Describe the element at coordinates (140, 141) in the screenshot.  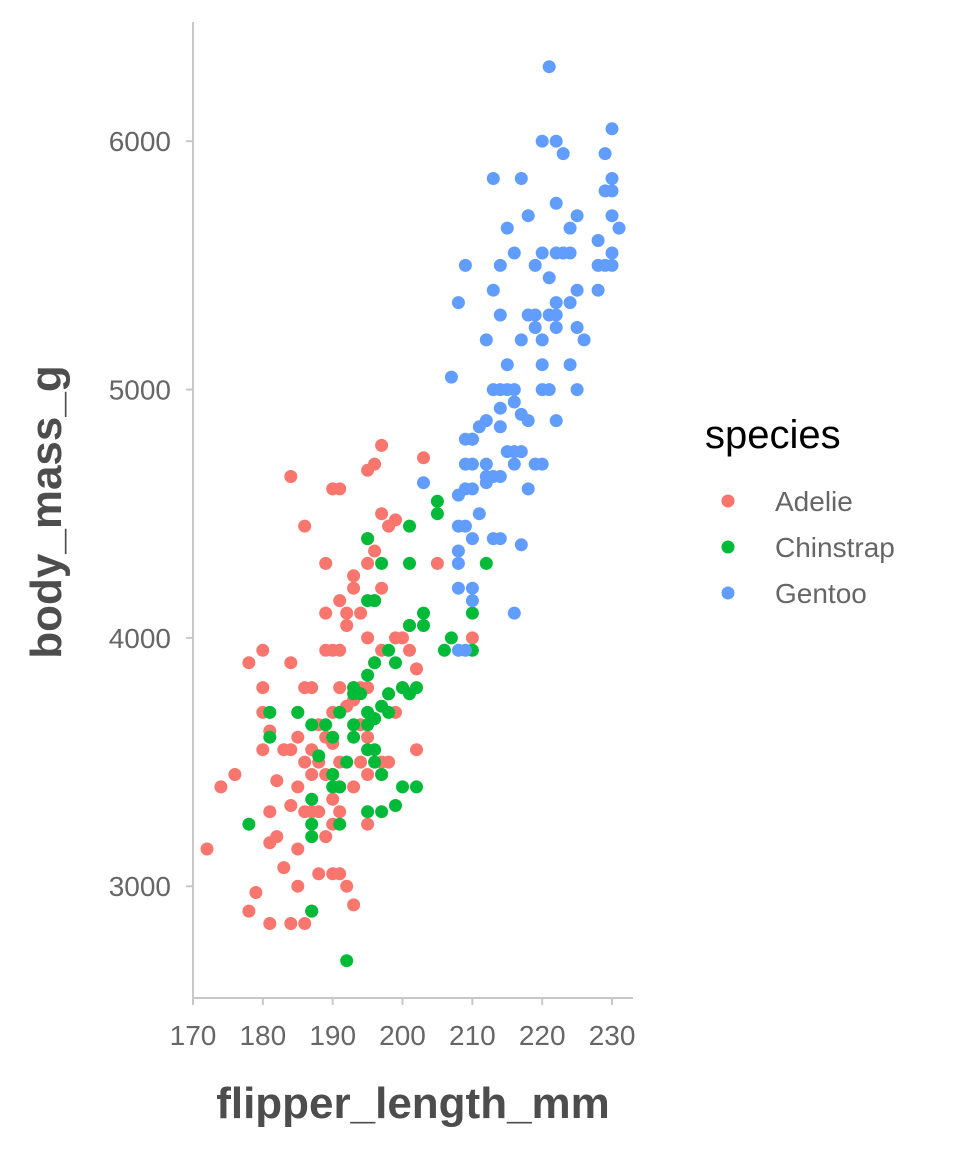
I see `y-tick-label: 6000` at that location.